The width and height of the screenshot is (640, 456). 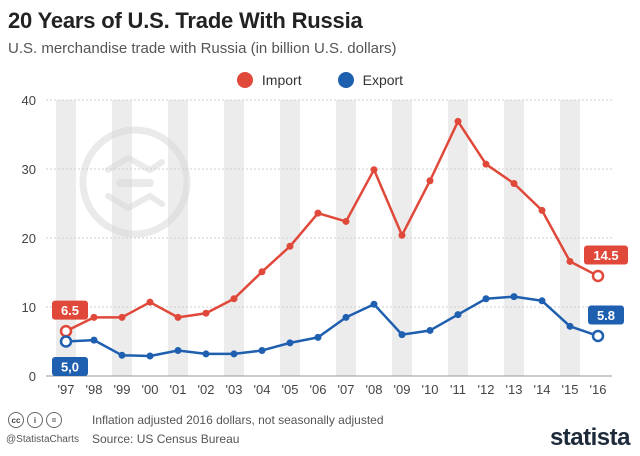 What do you see at coordinates (542, 389) in the screenshot?
I see `x-tick-label: '14` at bounding box center [542, 389].